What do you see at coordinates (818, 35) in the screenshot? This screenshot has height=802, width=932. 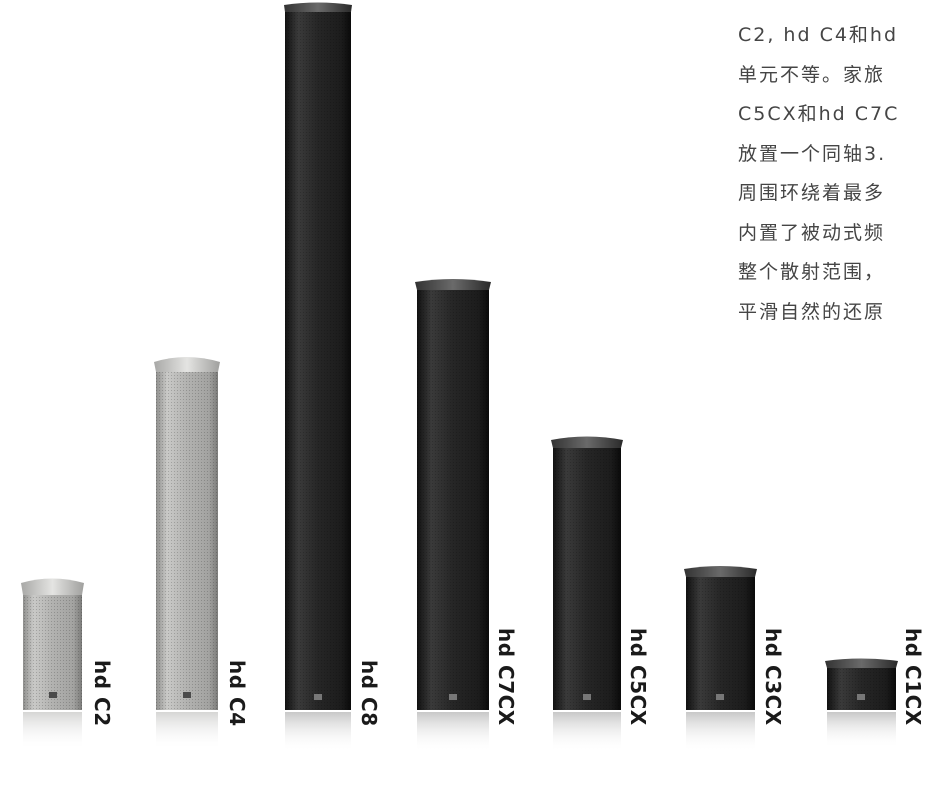 I see `description-line: C2, hd C4和hd` at bounding box center [818, 35].